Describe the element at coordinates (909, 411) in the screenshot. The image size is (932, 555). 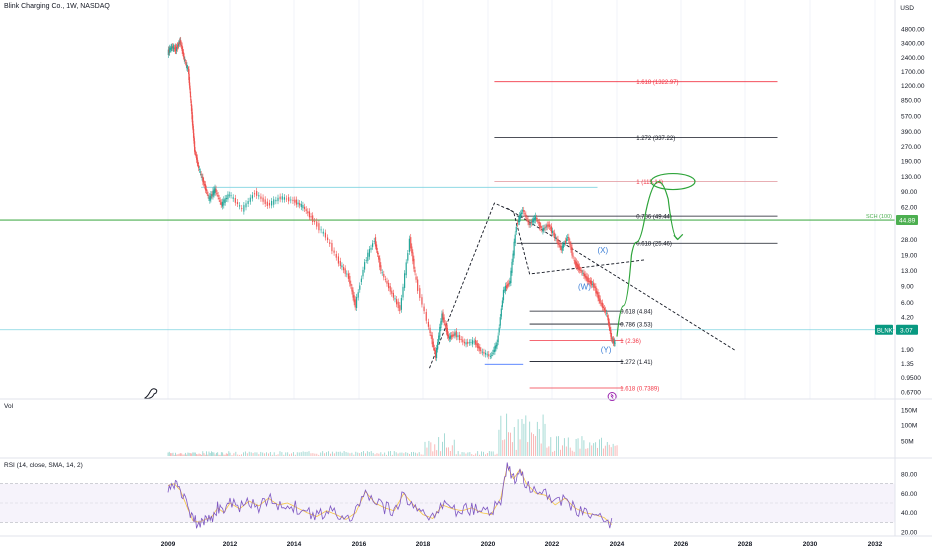
I see `volume-axis-tick: 150M` at that location.